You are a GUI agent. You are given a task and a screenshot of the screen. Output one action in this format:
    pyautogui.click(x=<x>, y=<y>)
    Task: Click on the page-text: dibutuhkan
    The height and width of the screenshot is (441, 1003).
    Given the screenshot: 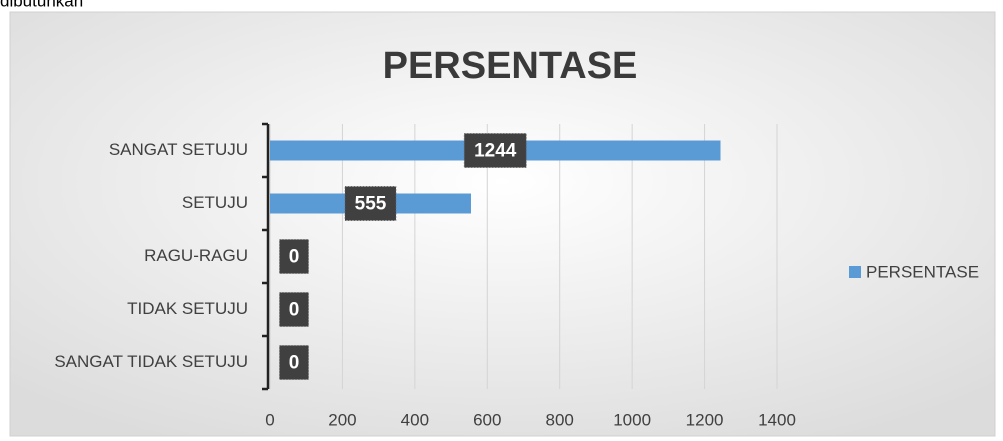 What is the action you would take?
    pyautogui.click(x=41, y=5)
    